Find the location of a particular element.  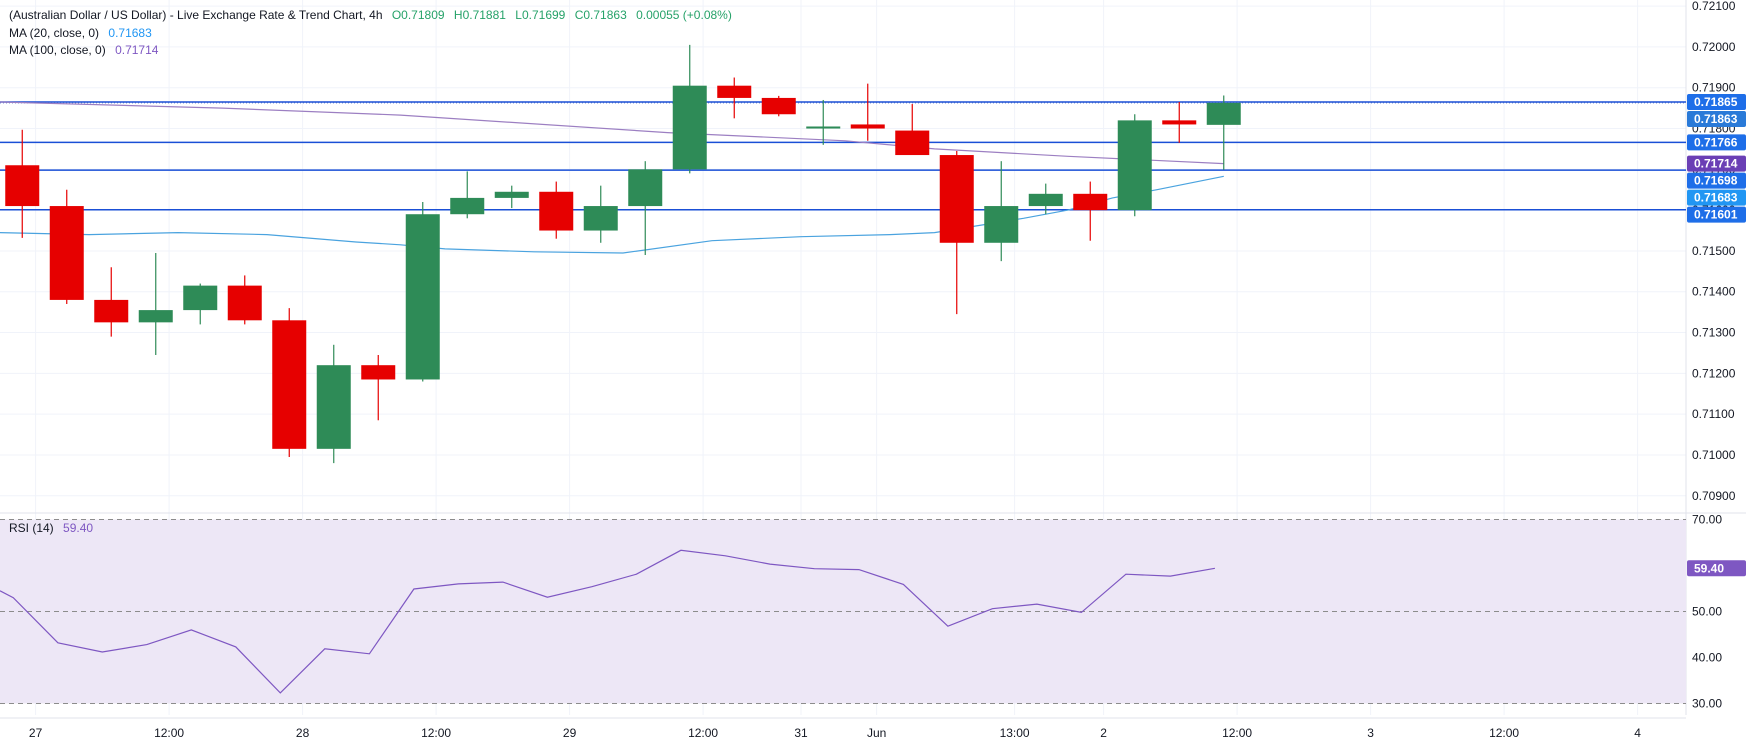

price-tag-label: 0.71714 is located at coordinates (1716, 164).